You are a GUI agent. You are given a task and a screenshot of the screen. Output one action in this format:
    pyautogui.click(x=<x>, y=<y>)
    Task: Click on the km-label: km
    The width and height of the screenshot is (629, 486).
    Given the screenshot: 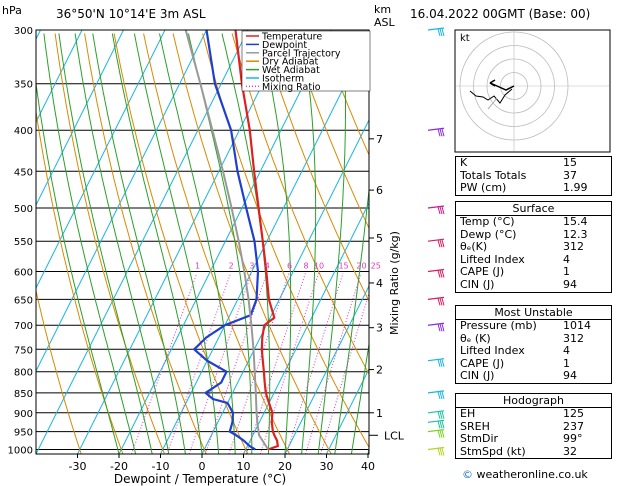 What is the action you would take?
    pyautogui.click(x=382, y=9)
    